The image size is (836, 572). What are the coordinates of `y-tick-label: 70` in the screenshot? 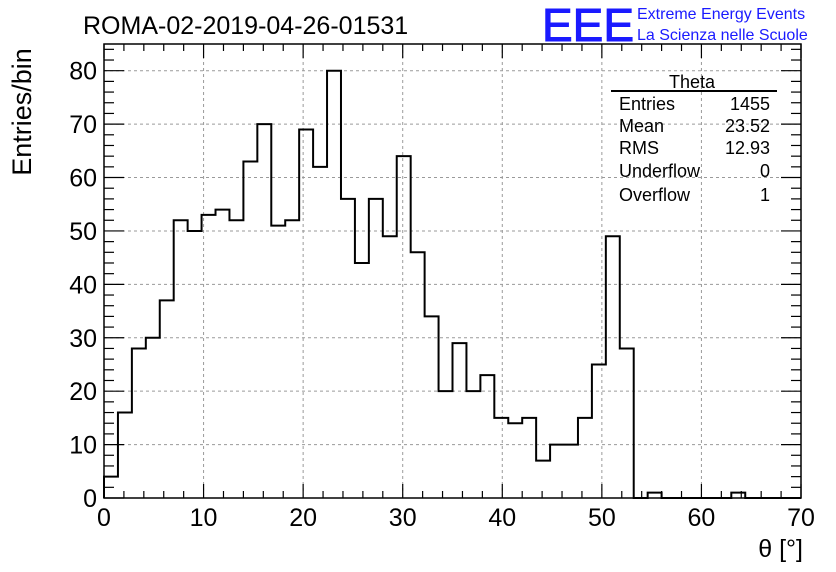 It's located at (83, 125).